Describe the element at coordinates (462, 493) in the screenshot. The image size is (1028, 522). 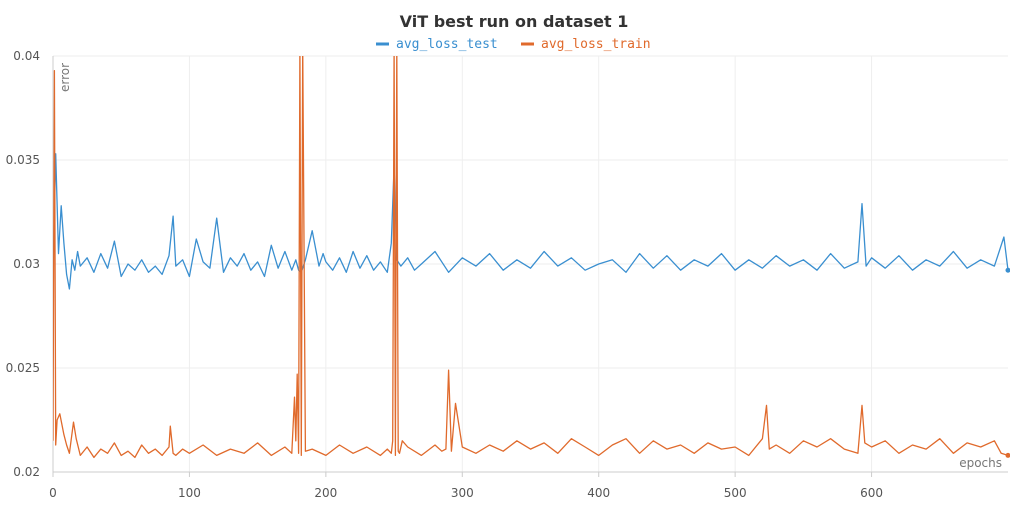
I see `x-tick-label: 300` at that location.